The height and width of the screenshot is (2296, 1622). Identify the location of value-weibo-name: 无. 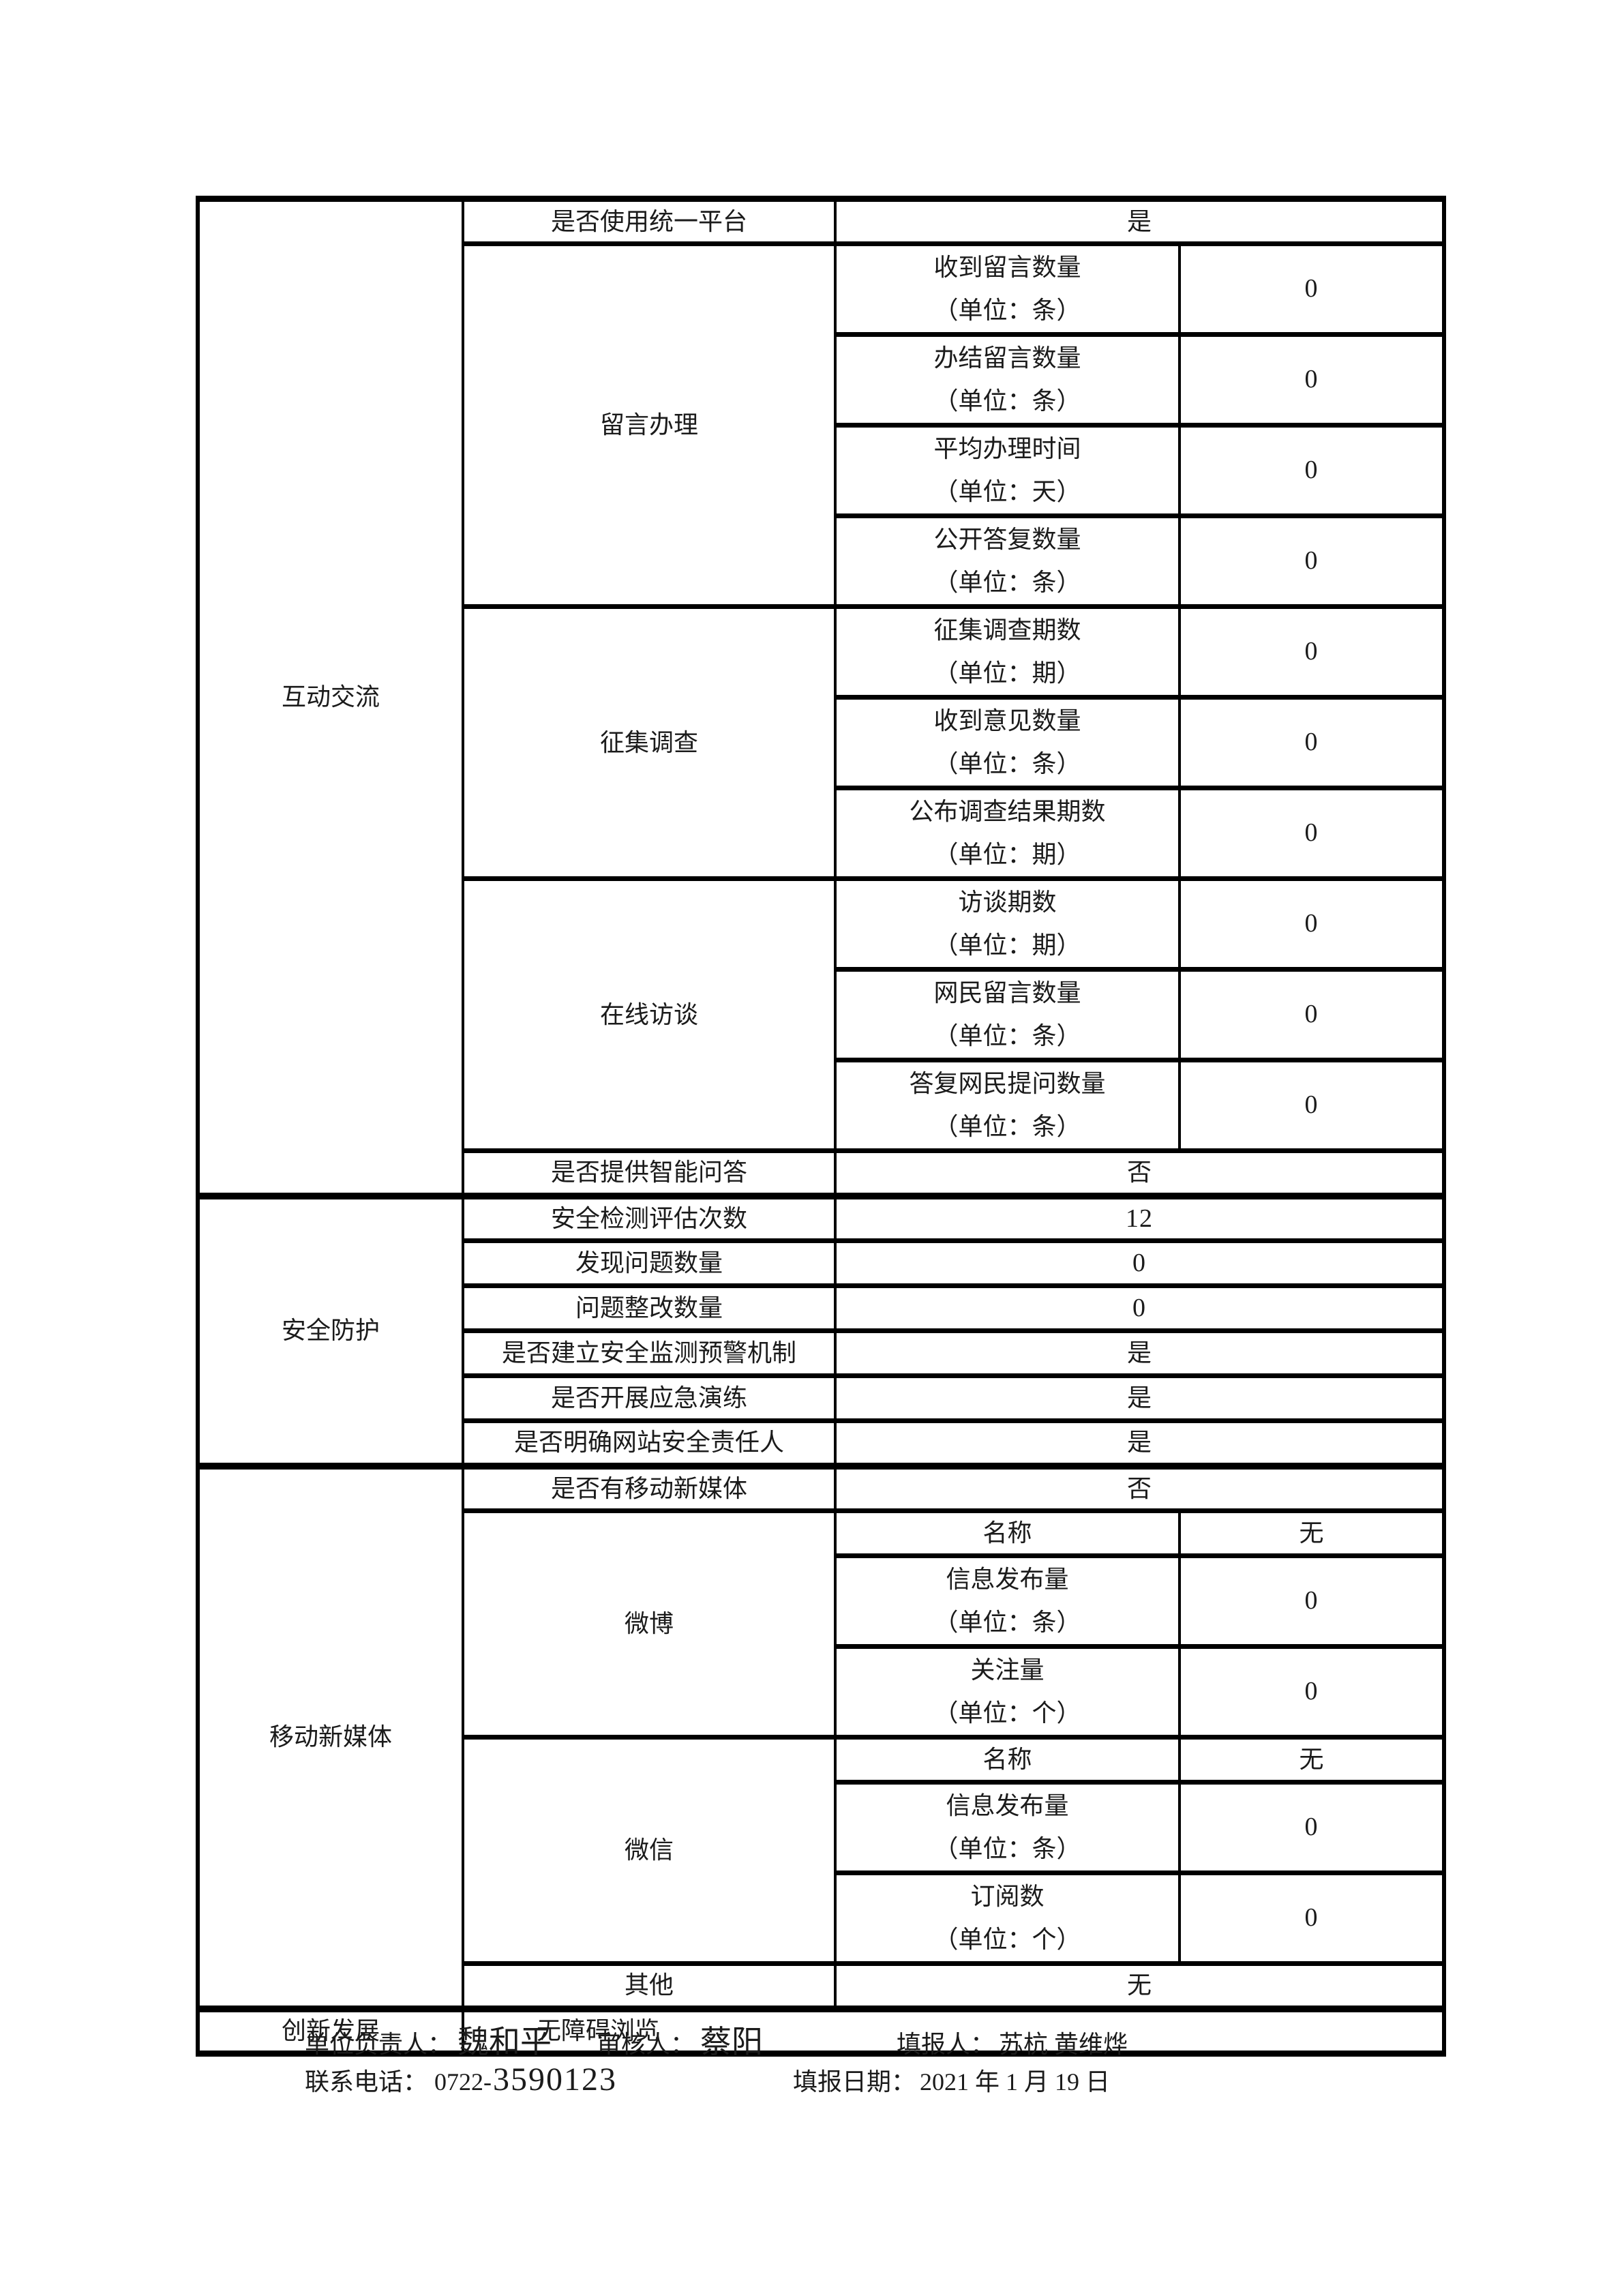
(1311, 1533).